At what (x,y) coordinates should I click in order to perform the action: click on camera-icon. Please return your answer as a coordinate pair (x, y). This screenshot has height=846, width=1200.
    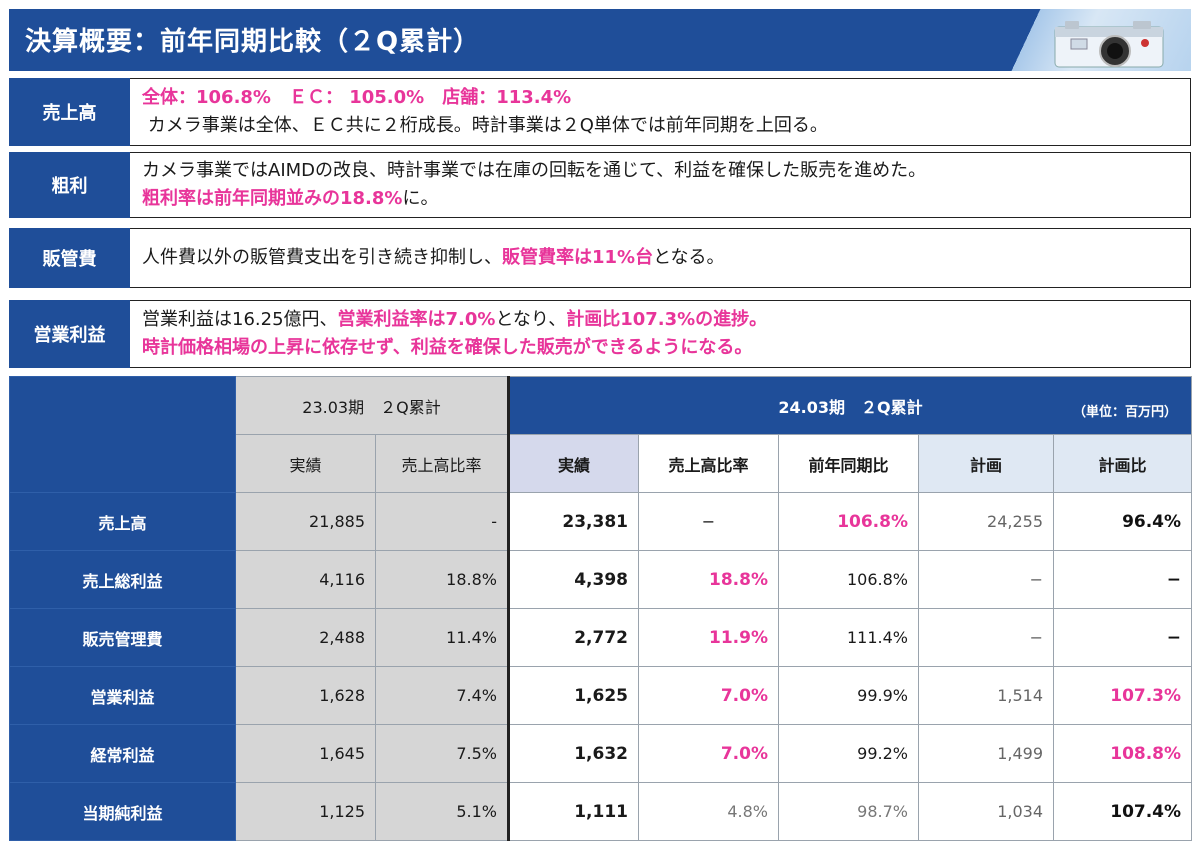
    Looking at the image, I should click on (1109, 44).